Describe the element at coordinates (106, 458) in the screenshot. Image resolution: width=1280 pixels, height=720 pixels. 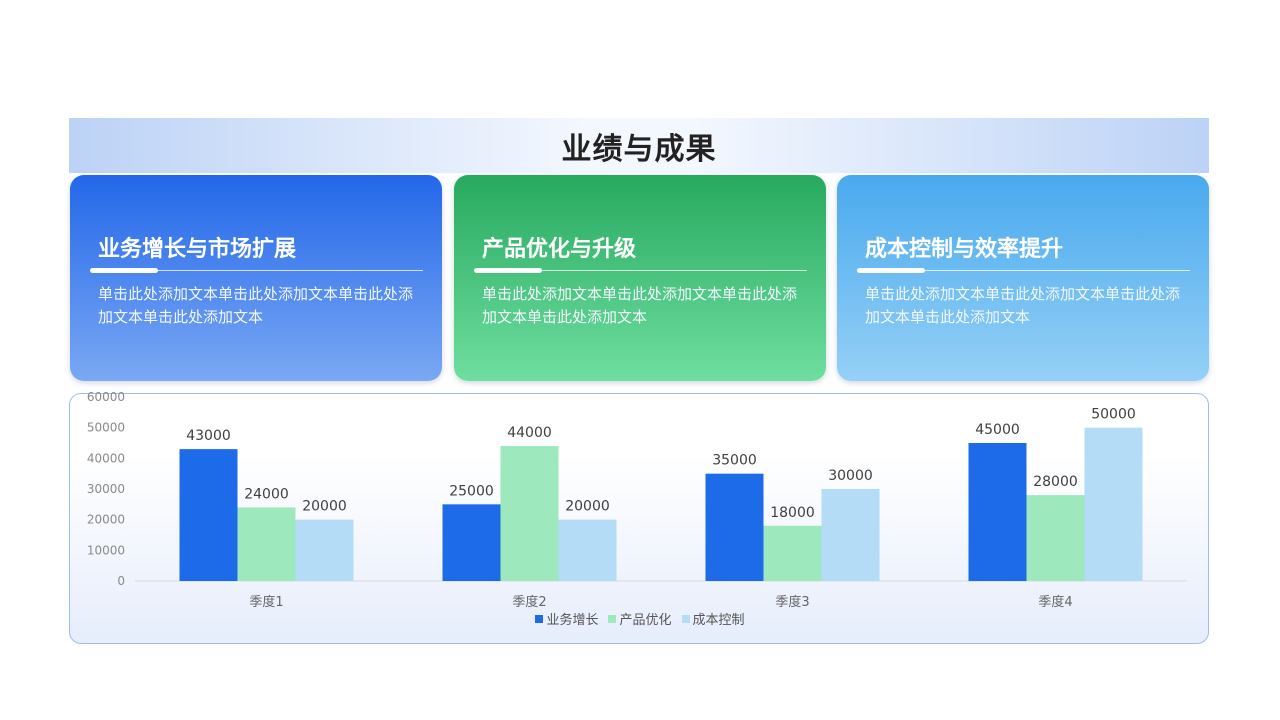
I see `y-tick-label: 40000` at that location.